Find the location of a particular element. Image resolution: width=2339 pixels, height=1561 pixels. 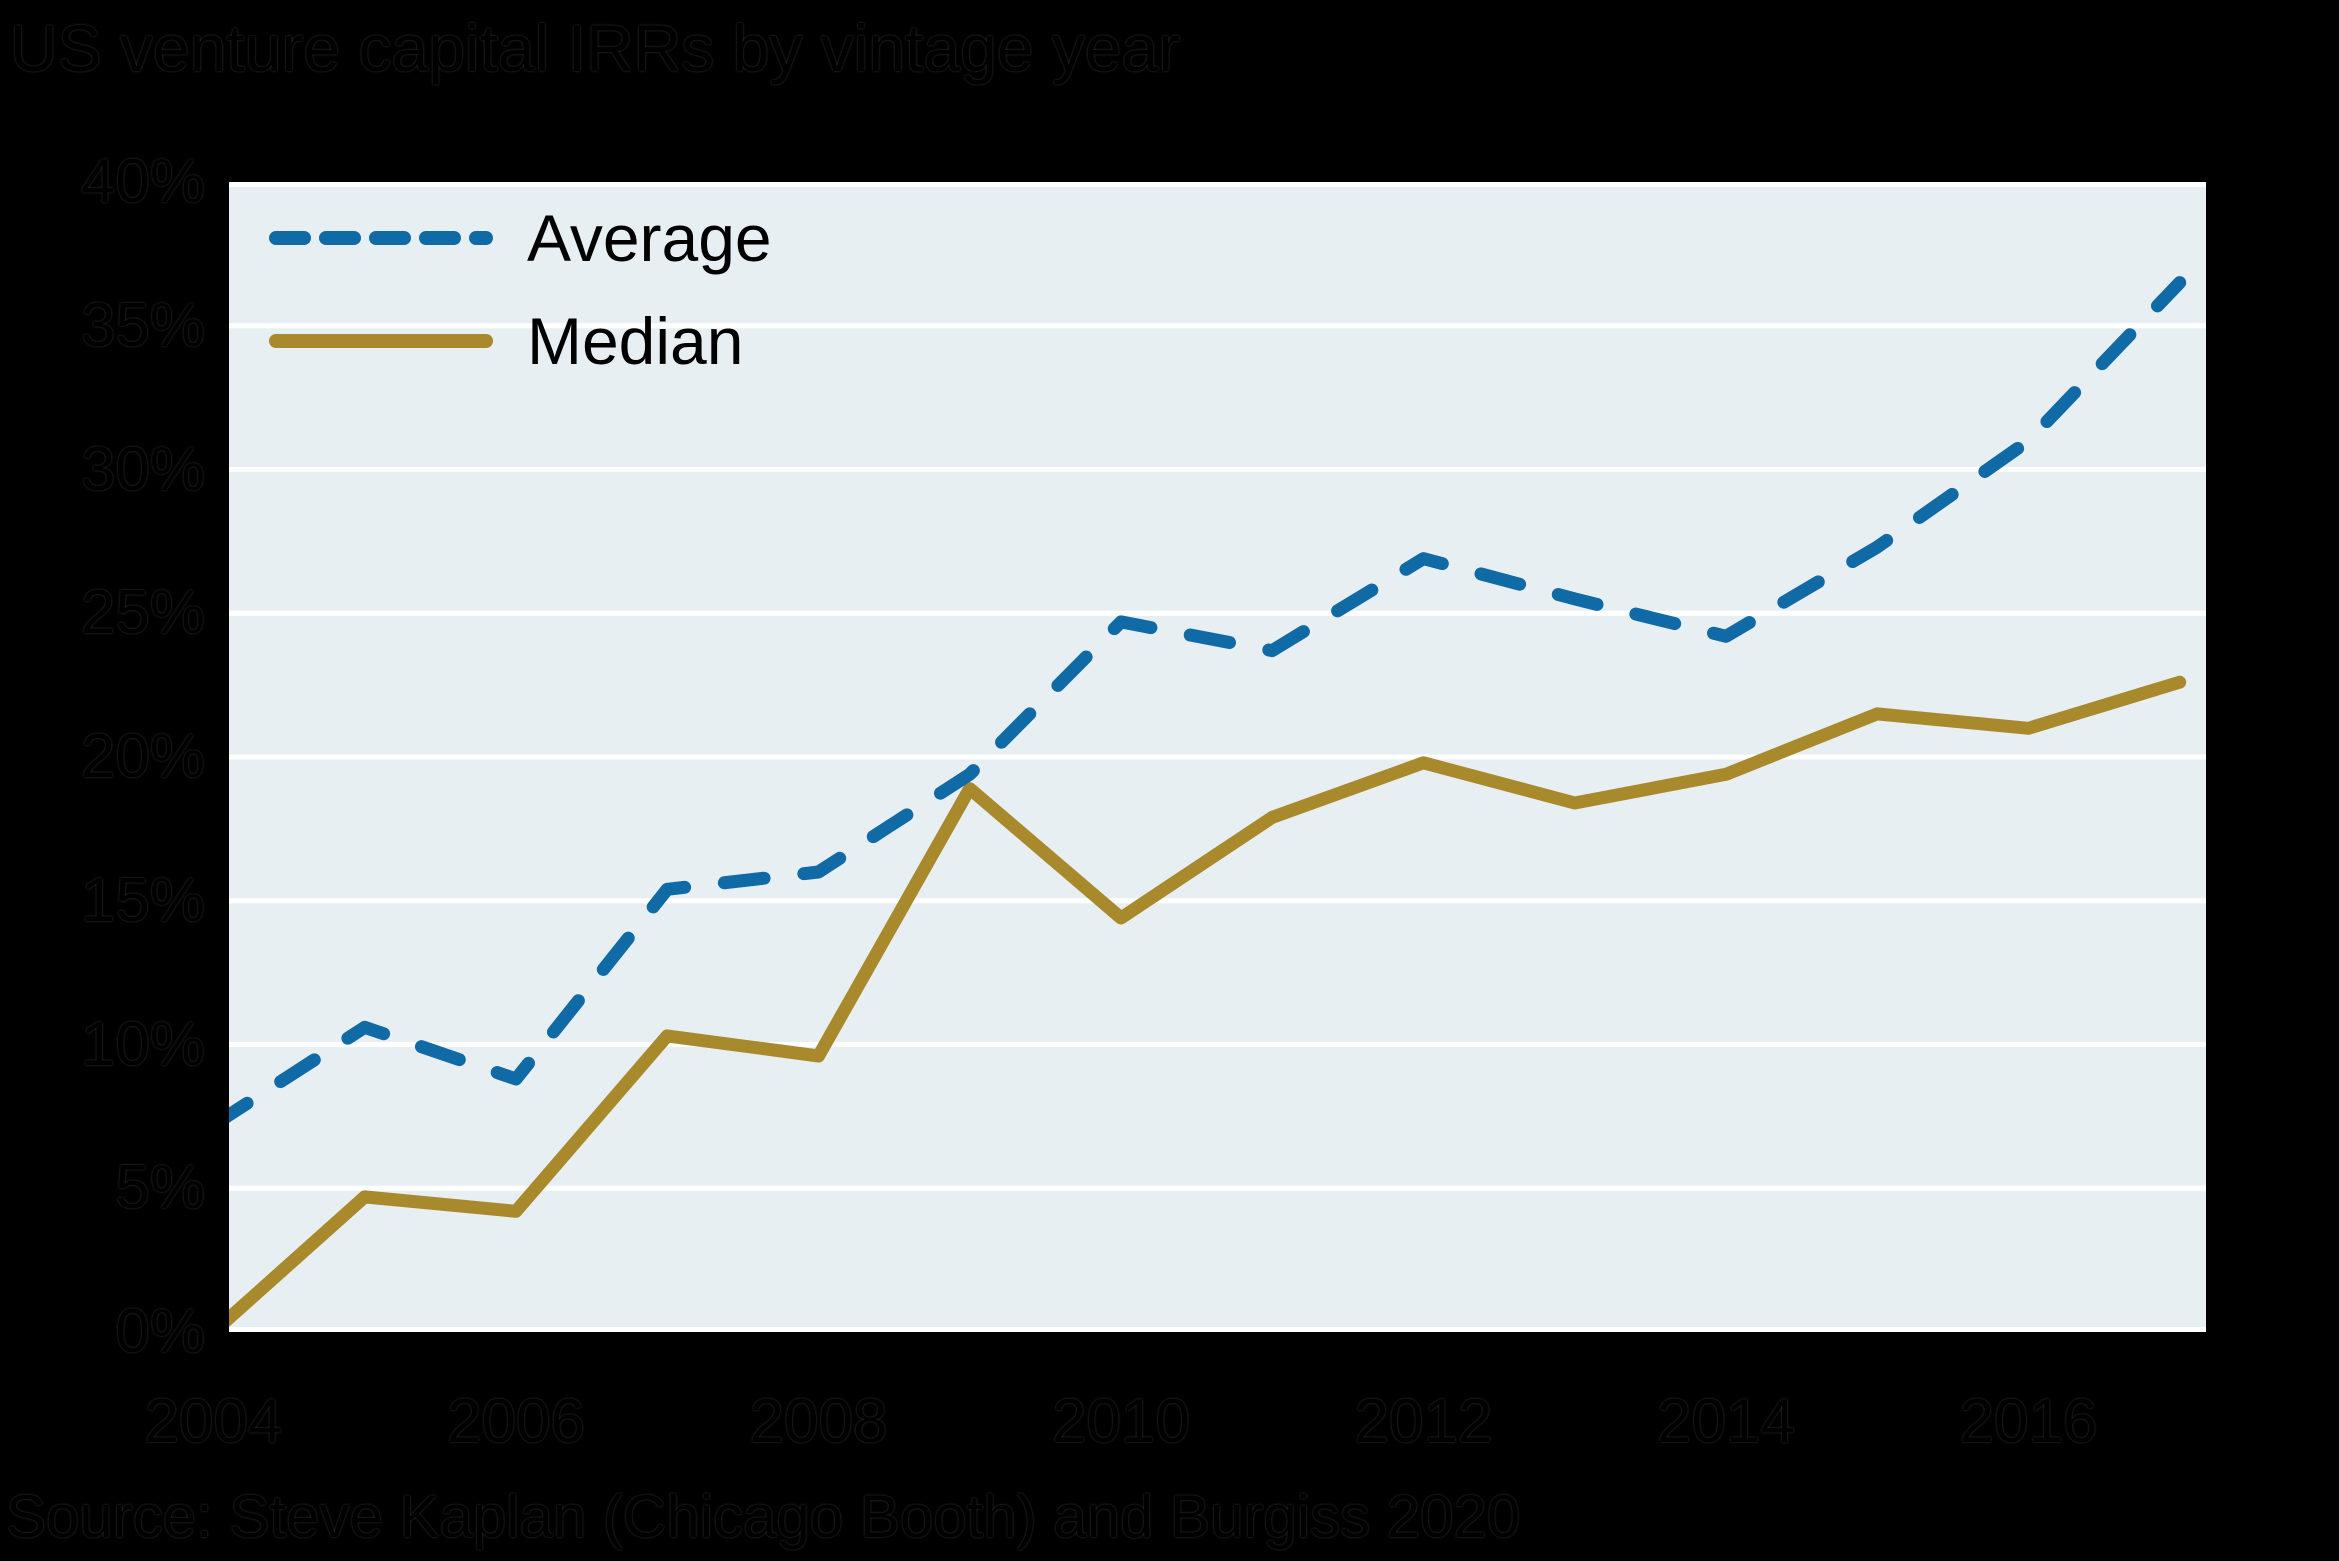

x-tick-label: 2008 is located at coordinates (818, 1421).